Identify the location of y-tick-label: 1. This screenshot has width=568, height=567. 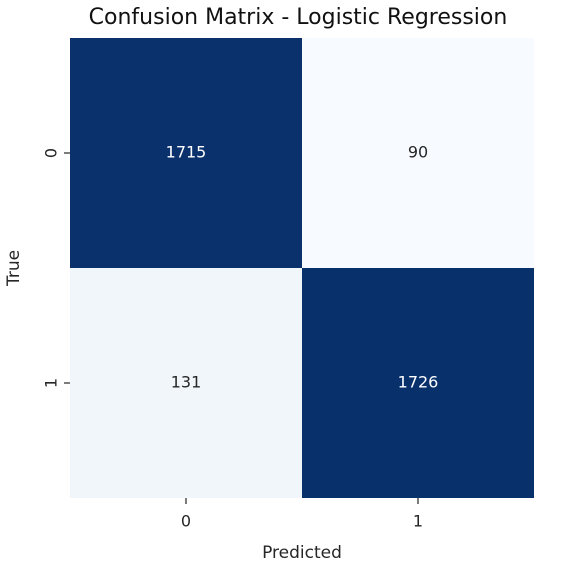
(51, 383).